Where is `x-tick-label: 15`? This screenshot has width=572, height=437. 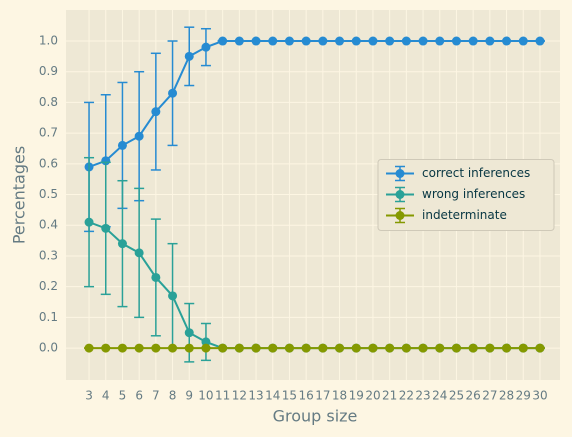
x-tick-label: 15 is located at coordinates (289, 396).